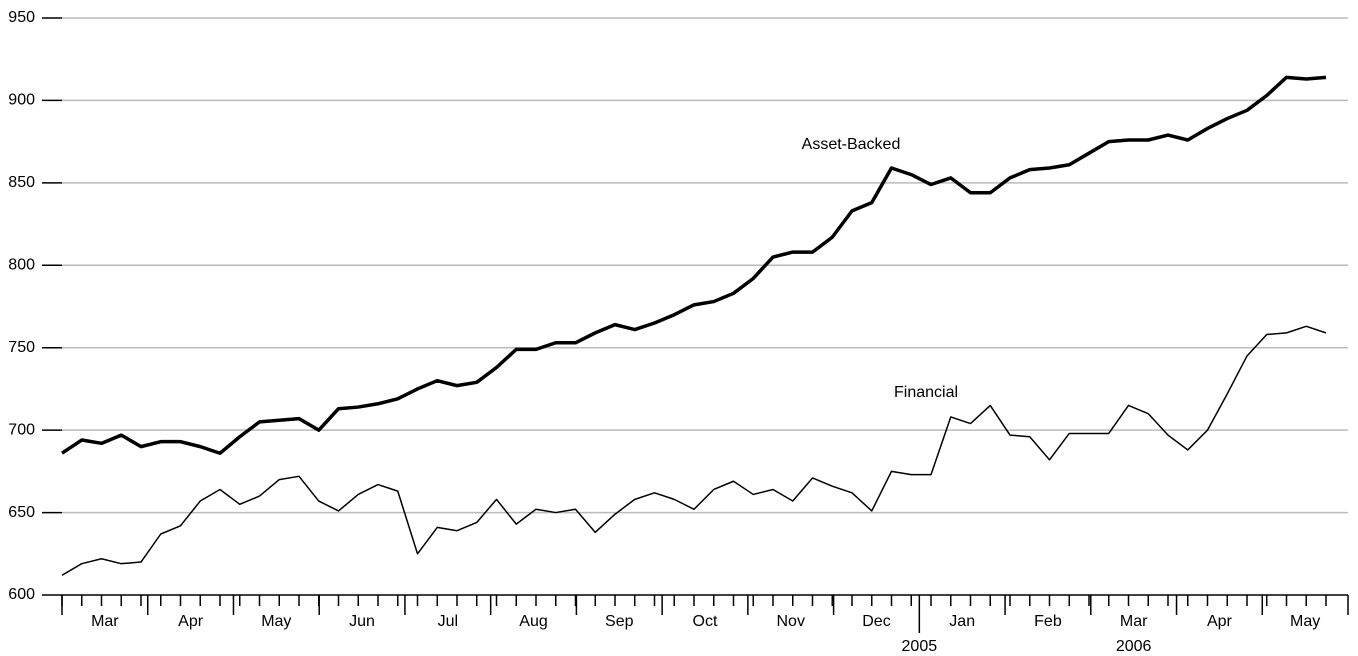 The height and width of the screenshot is (656, 1358). What do you see at coordinates (533, 621) in the screenshot?
I see `x-tick-label: Aug` at bounding box center [533, 621].